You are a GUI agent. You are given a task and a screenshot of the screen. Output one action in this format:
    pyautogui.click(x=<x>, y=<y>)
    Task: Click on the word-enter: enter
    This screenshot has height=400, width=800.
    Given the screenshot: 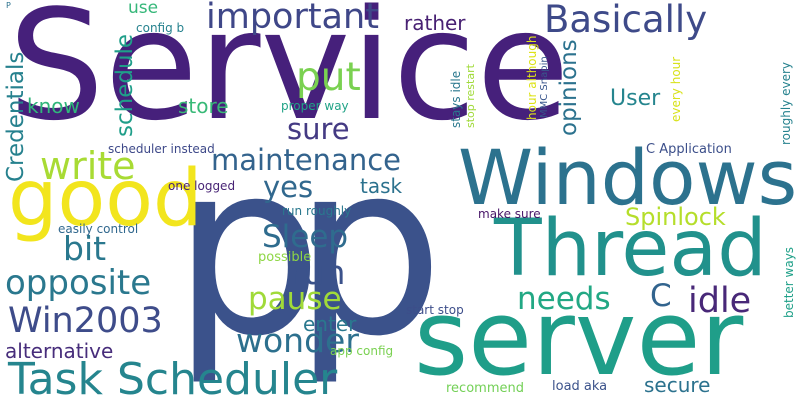 What is the action you would take?
    pyautogui.click(x=330, y=324)
    